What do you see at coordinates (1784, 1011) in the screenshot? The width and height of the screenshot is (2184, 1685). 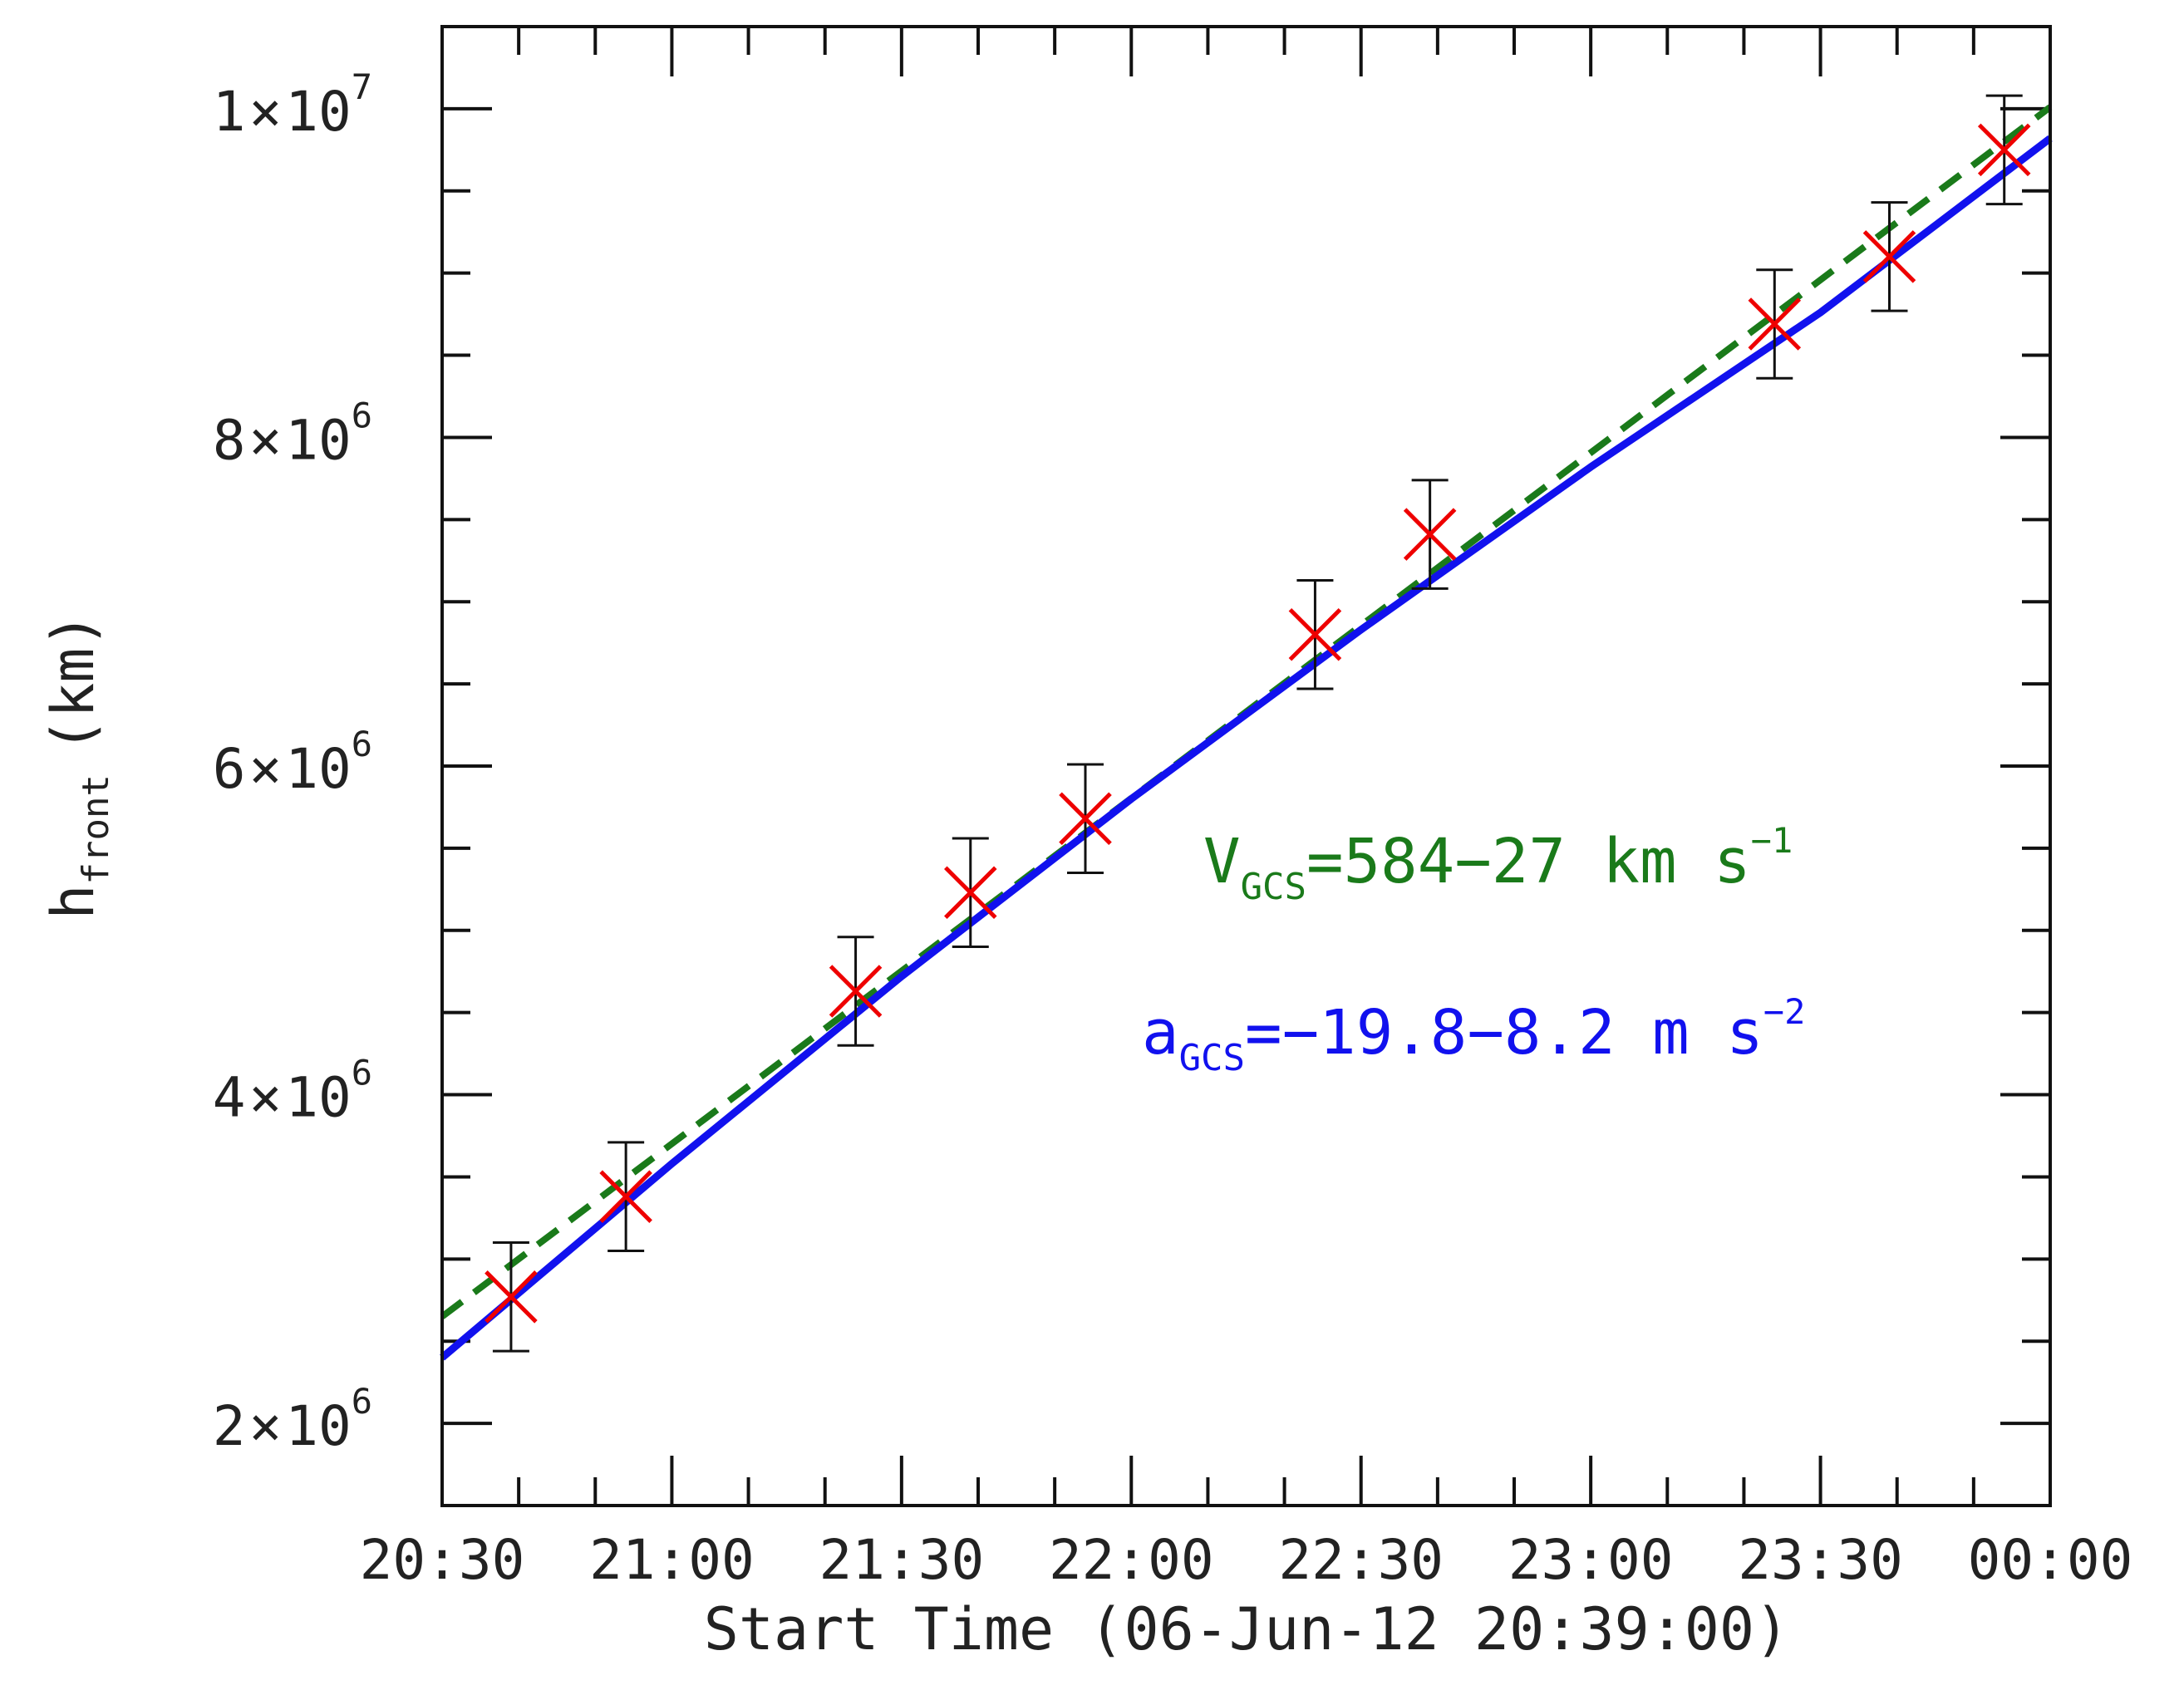 I see `acceleration-sup: −2` at bounding box center [1784, 1011].